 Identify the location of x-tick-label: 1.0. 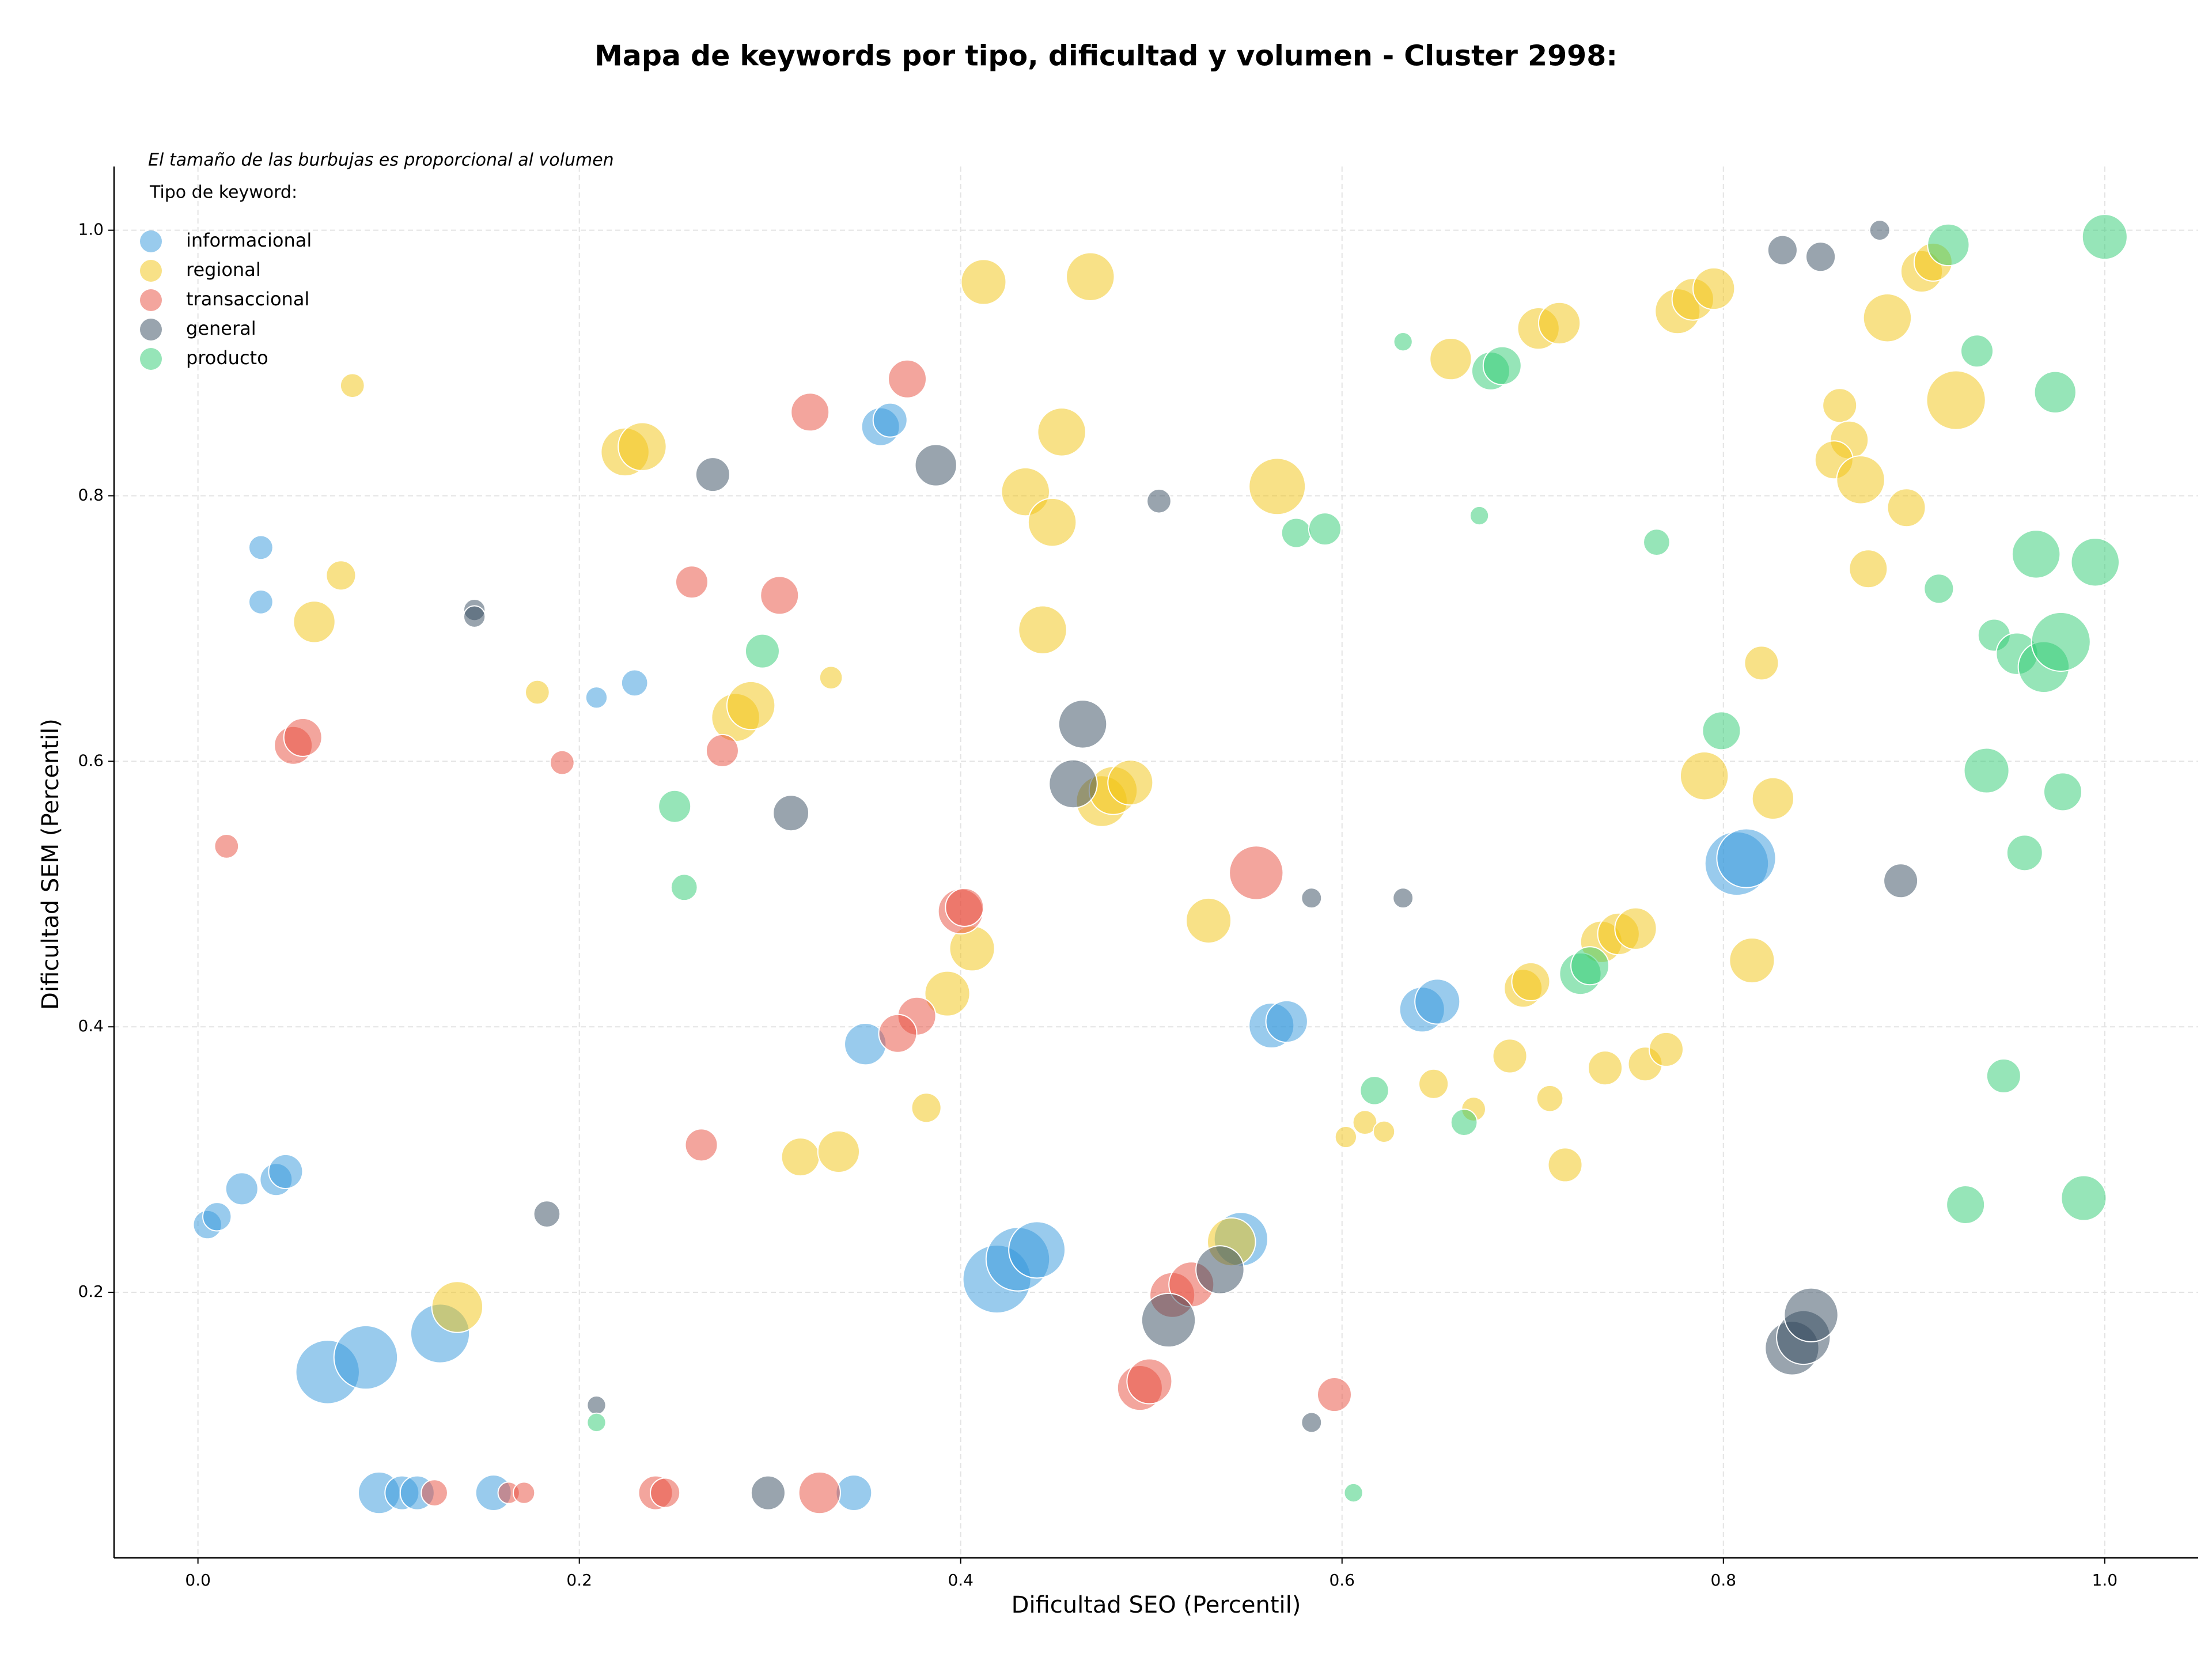
(2105, 1580).